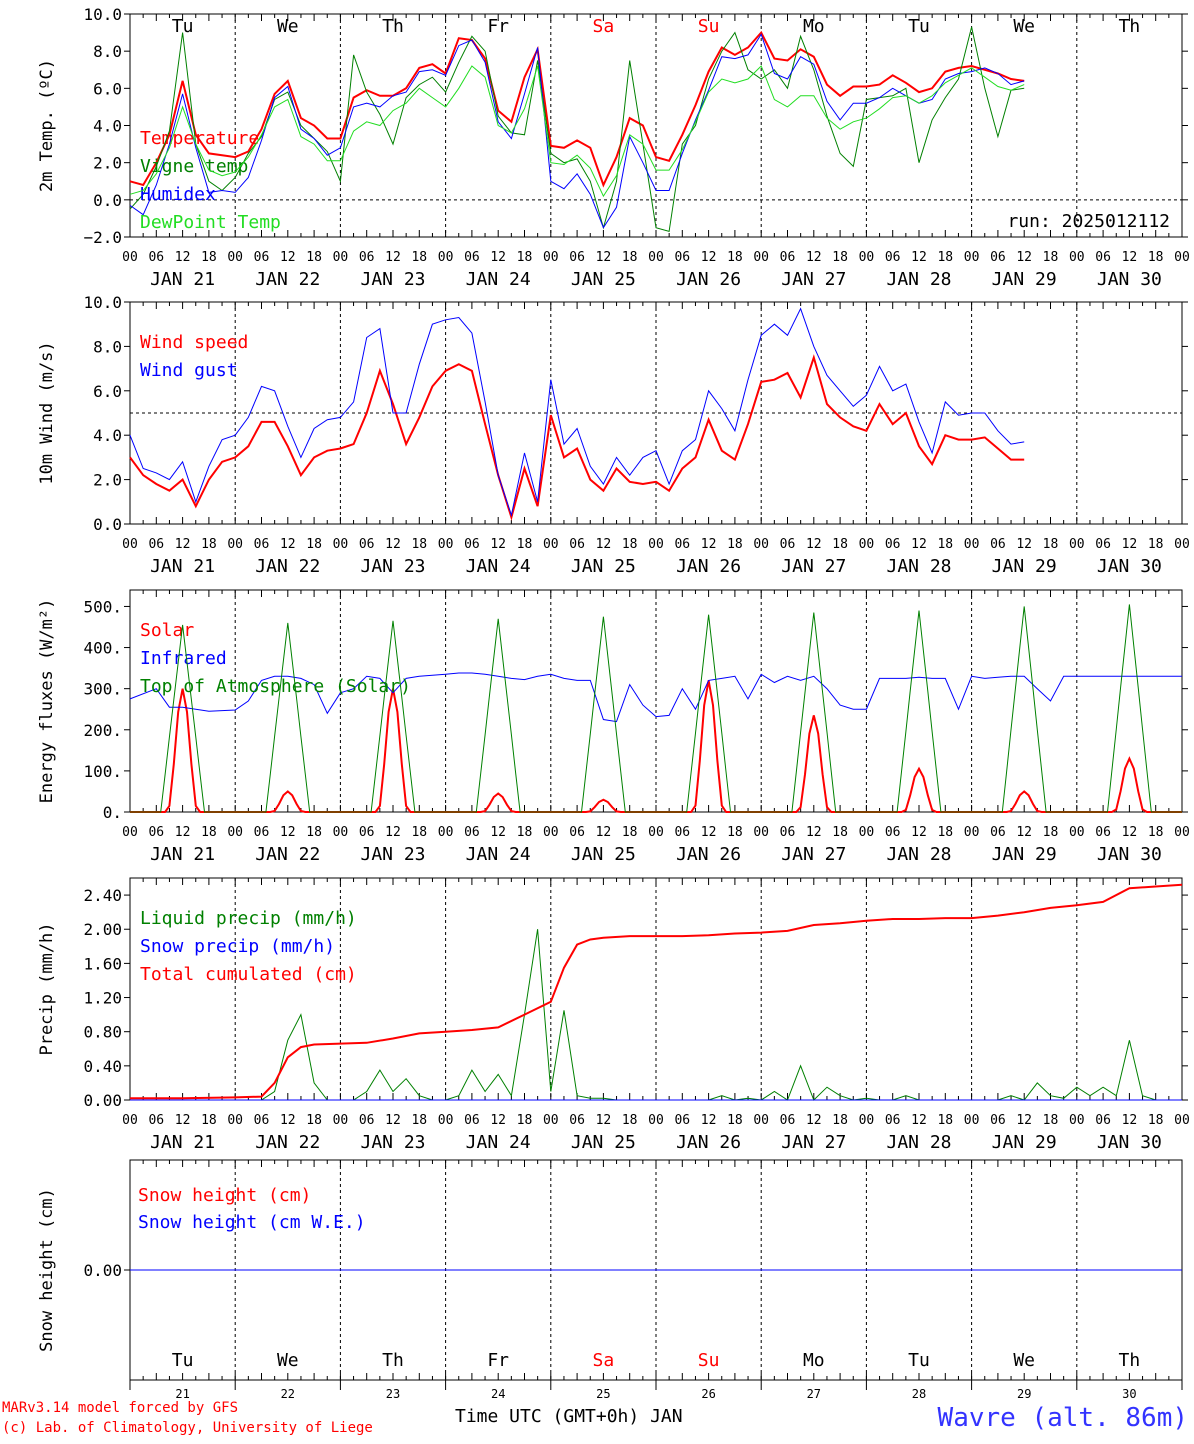 Image resolution: width=1194 pixels, height=1444 pixels. What do you see at coordinates (248, 918) in the screenshot?
I see `legend-entry: Liquid precip (mm/h)` at bounding box center [248, 918].